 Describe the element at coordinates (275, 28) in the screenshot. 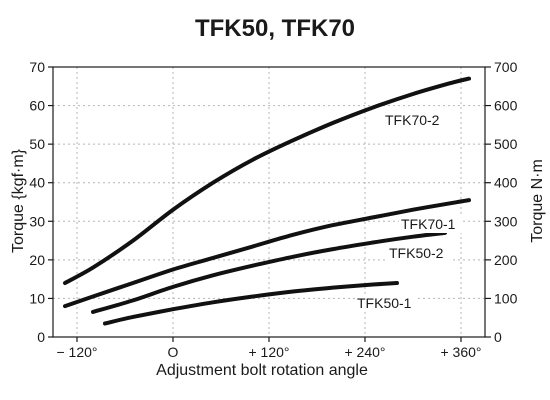

I see `chart-title: TFK50, TFK70` at that location.